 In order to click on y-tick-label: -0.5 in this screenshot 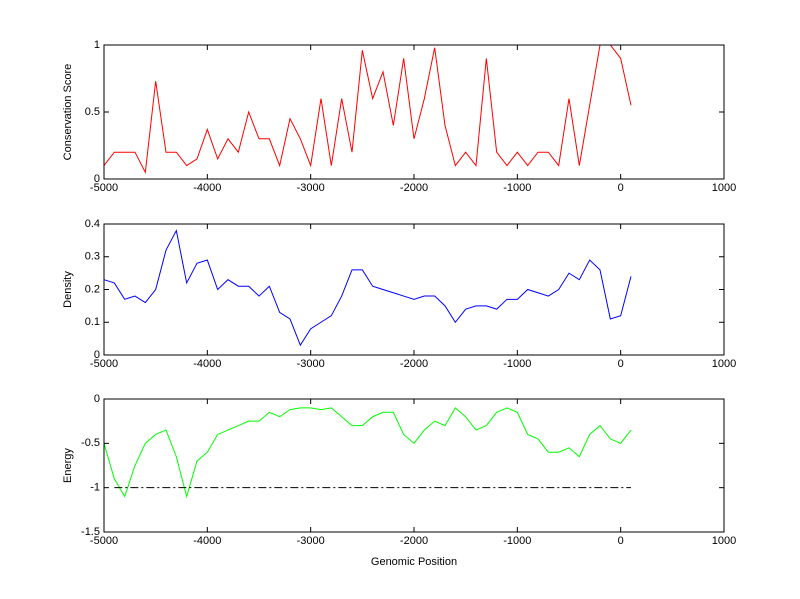, I will do `click(90, 443)`.